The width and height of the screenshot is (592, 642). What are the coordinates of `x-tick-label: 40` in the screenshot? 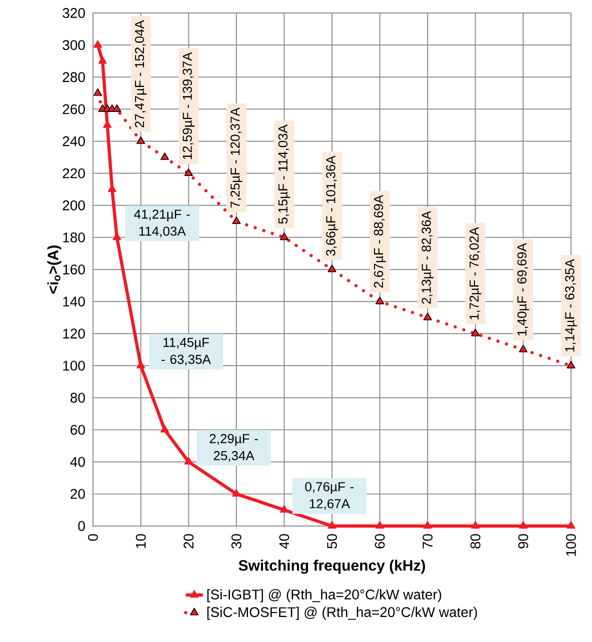 It's located at (284, 541).